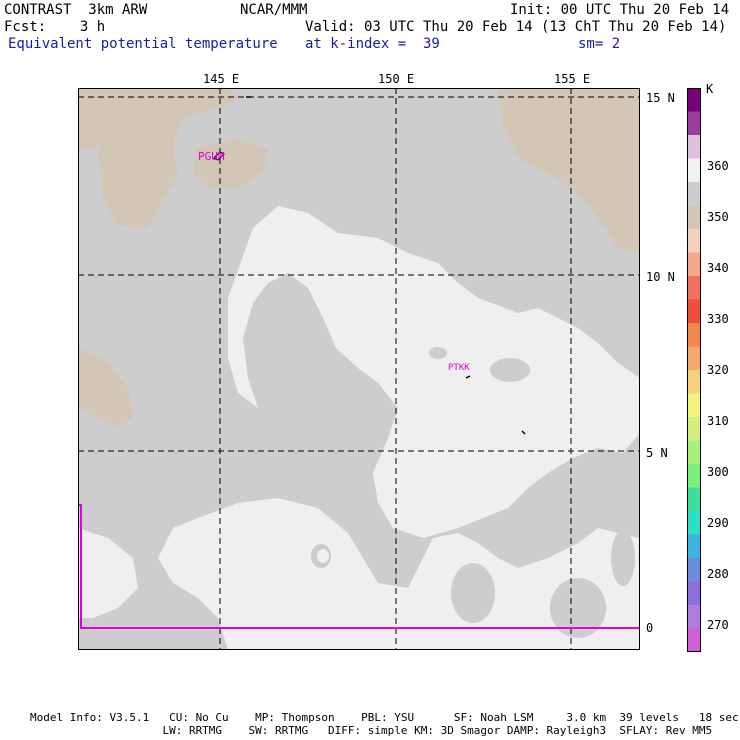 The image size is (740, 740). Describe the element at coordinates (718, 523) in the screenshot. I see `colorbar-label-290: 290` at that location.